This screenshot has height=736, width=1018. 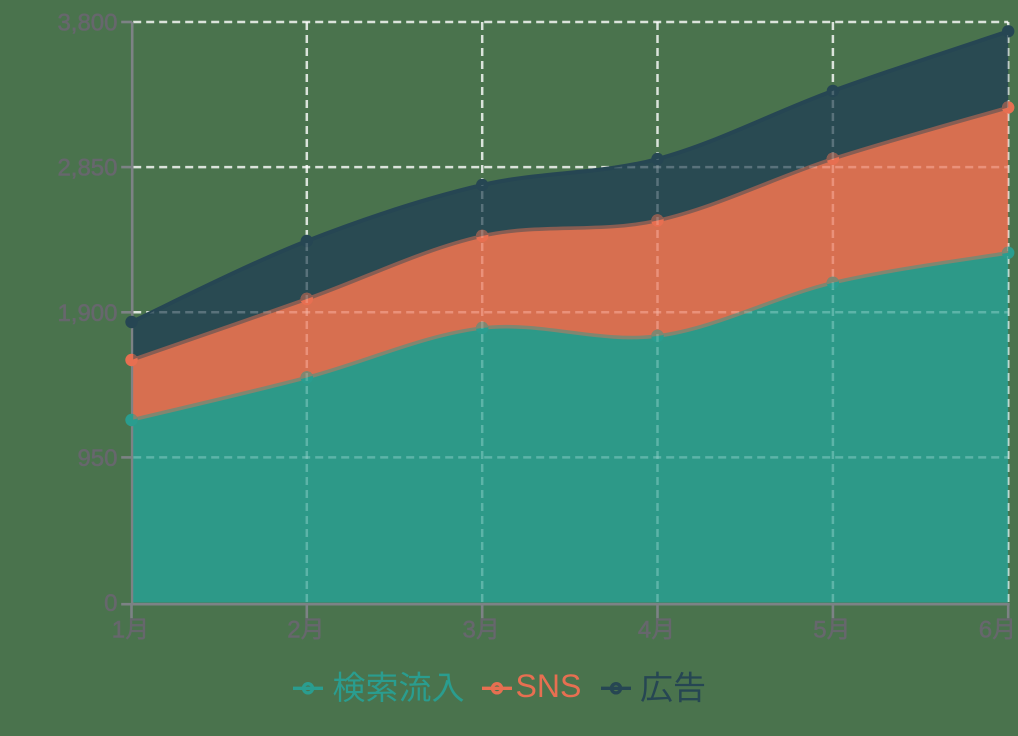 I want to click on svg-text: 6, so click(x=985, y=630).